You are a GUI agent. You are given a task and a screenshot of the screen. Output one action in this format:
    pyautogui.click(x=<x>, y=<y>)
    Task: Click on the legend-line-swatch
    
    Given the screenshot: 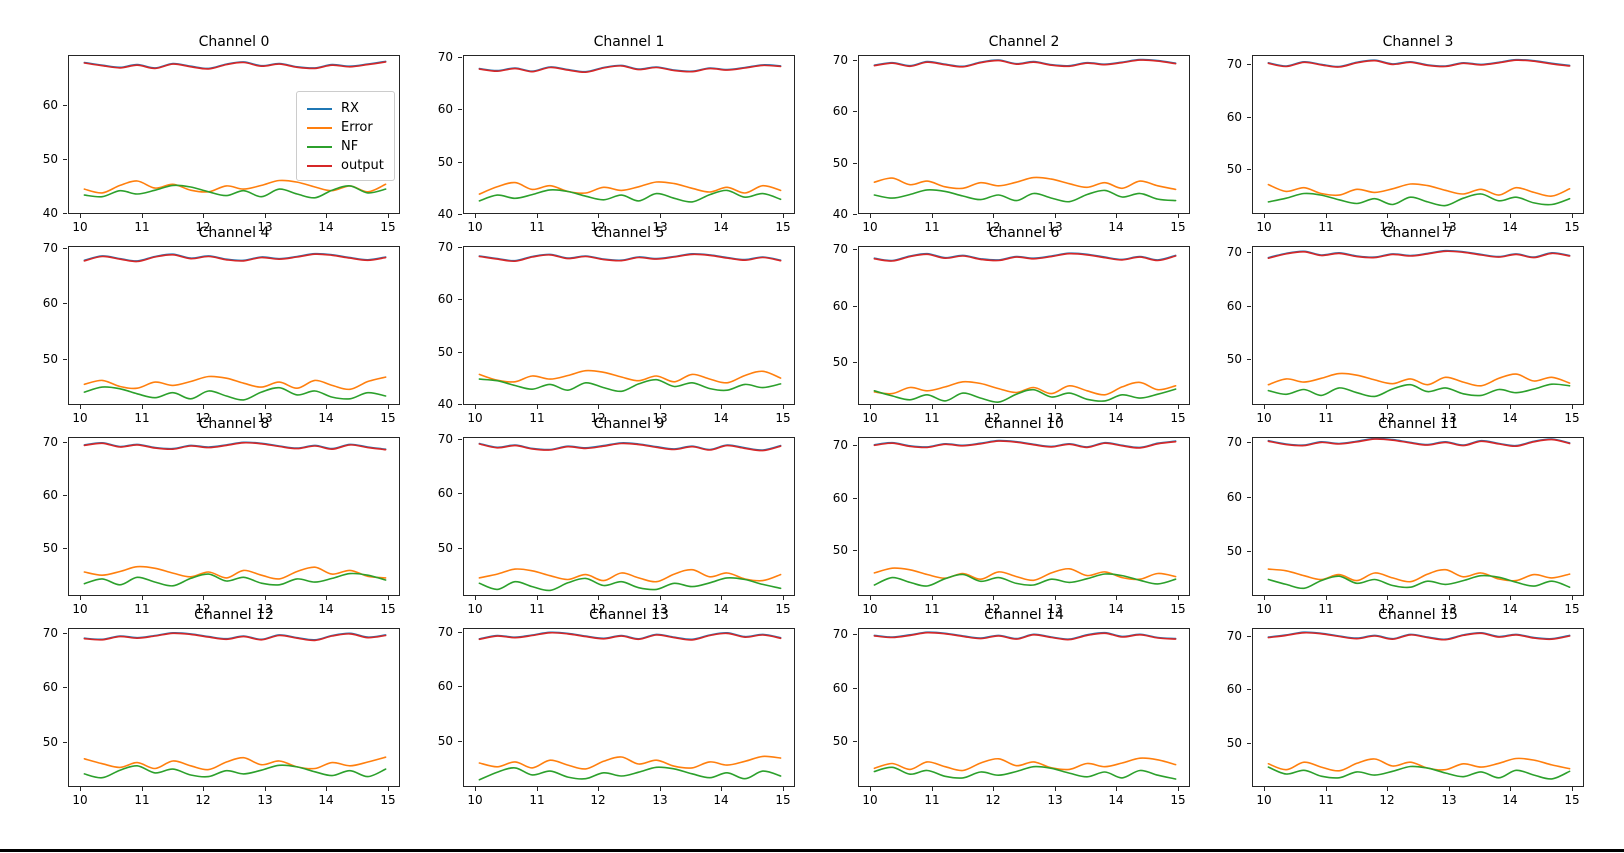 What is the action you would take?
    pyautogui.click(x=319, y=108)
    